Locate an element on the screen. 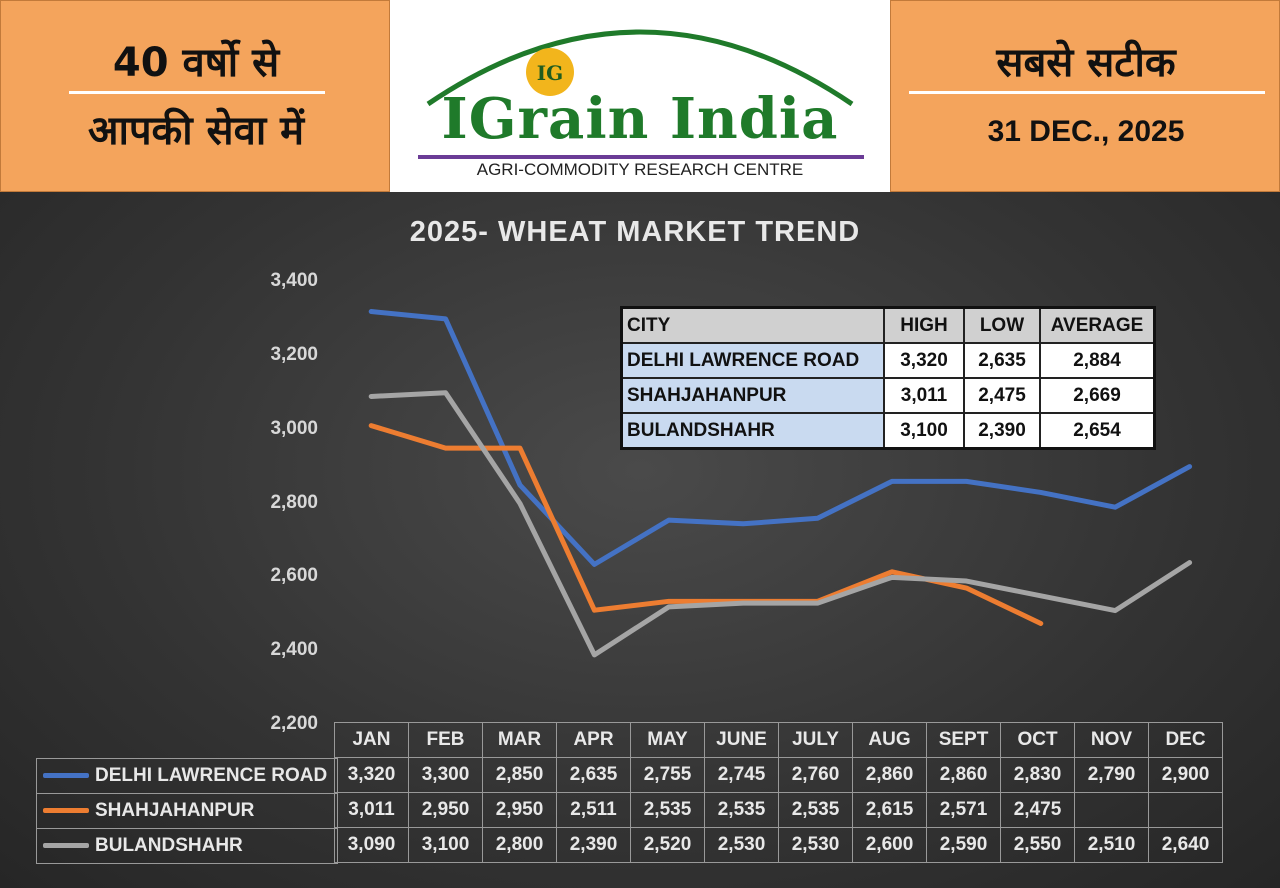  brand-name: IGrain India is located at coordinates (640, 119).